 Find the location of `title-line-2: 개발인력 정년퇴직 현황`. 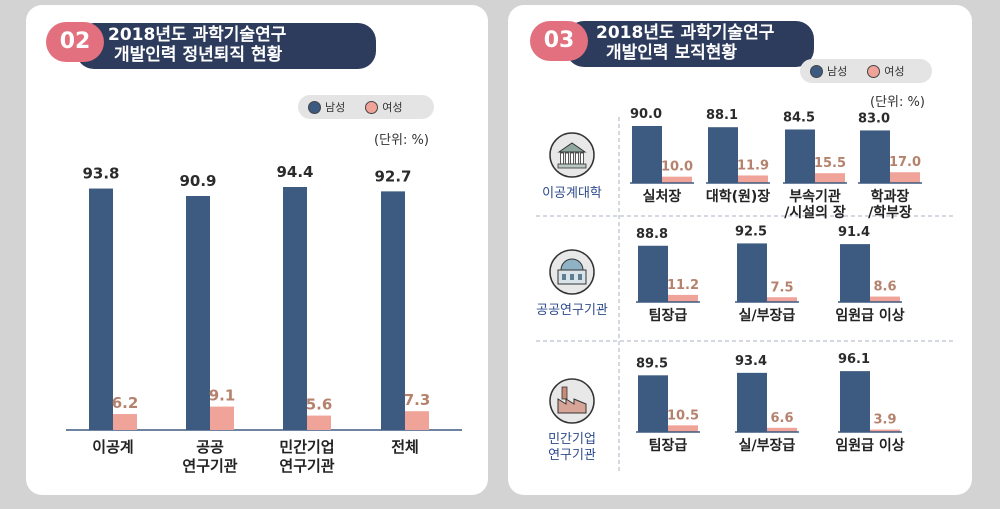

title-line-2: 개발인력 정년퇴직 현황 is located at coordinates (198, 55).